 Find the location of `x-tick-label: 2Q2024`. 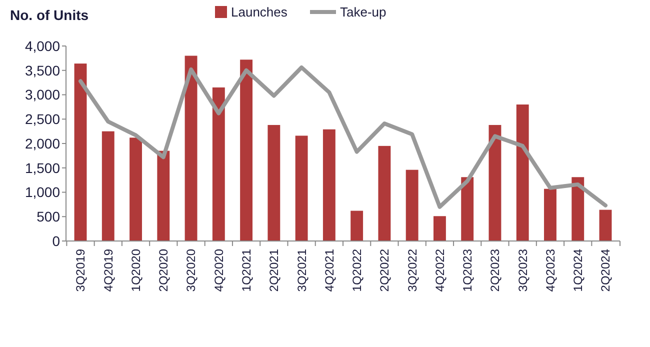

x-tick-label: 2Q2024 is located at coordinates (605, 270).